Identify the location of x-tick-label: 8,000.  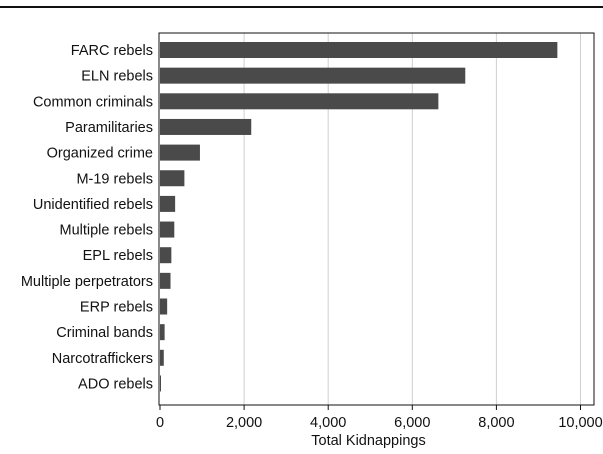
(496, 423).